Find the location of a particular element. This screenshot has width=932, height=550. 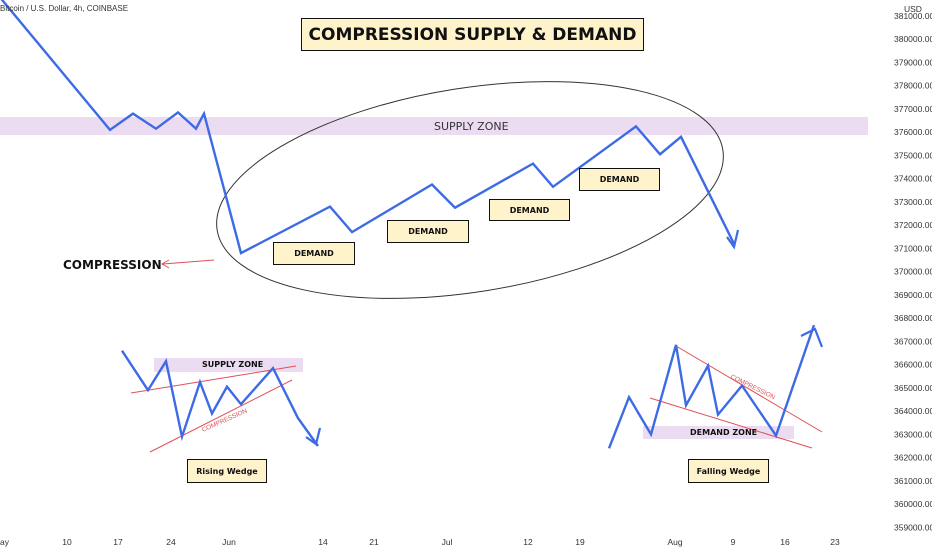

falling-wedge-demand-zone is located at coordinates (718, 432).